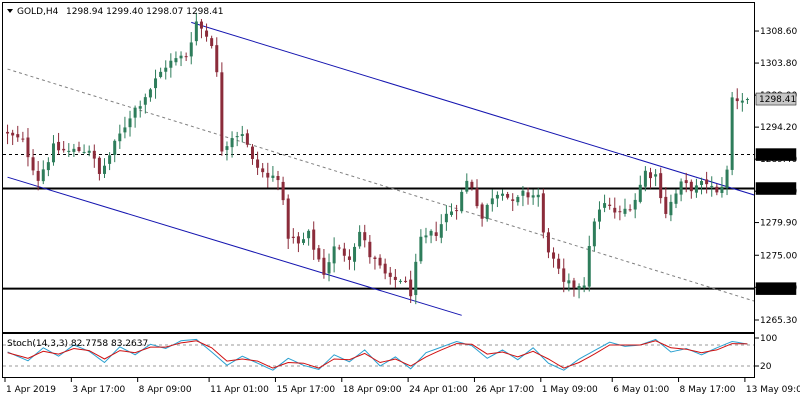 The image size is (800, 400). What do you see at coordinates (10, 11) in the screenshot?
I see `chevron-down-icon` at bounding box center [10, 11].